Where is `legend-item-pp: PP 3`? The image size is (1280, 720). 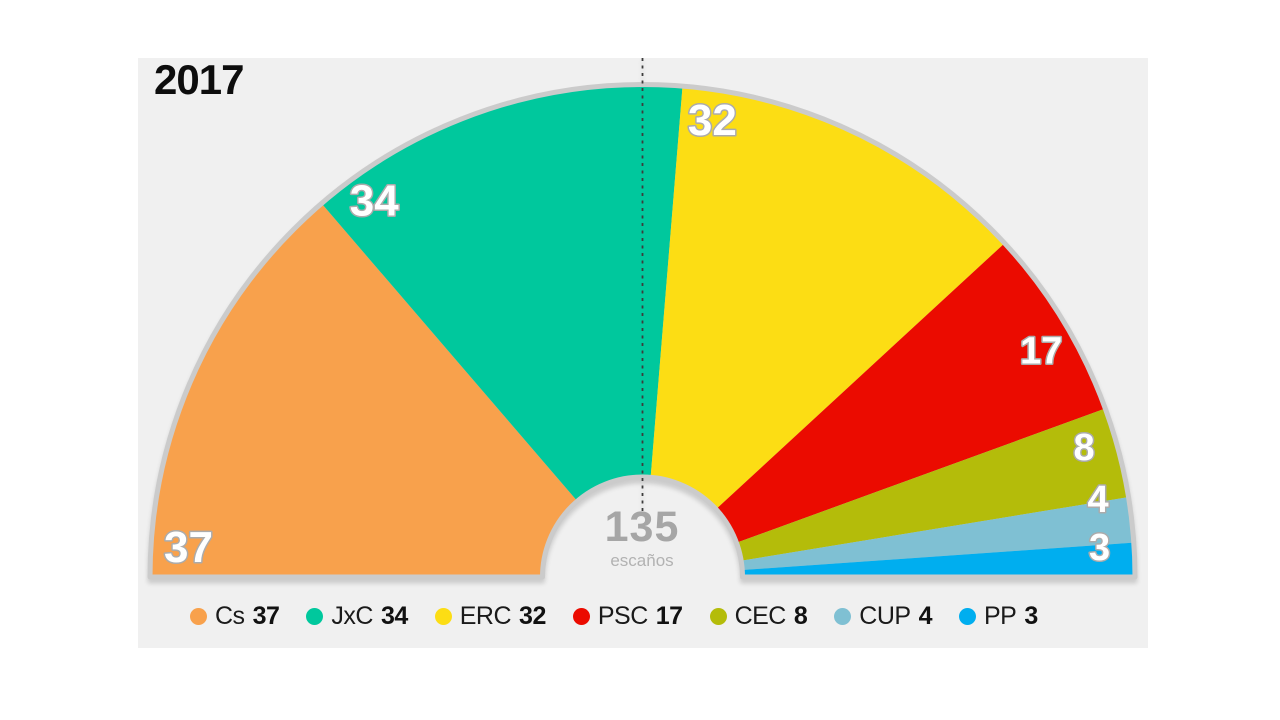 legend-item-pp: PP 3 is located at coordinates (998, 616).